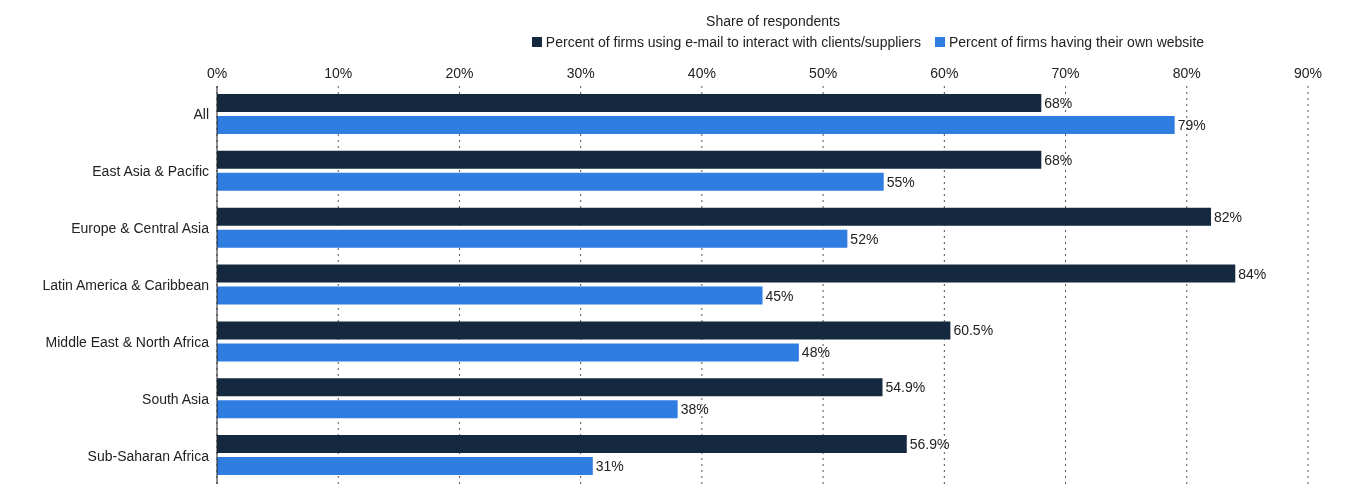  What do you see at coordinates (338, 73) in the screenshot?
I see `x-tick-label: 10%` at bounding box center [338, 73].